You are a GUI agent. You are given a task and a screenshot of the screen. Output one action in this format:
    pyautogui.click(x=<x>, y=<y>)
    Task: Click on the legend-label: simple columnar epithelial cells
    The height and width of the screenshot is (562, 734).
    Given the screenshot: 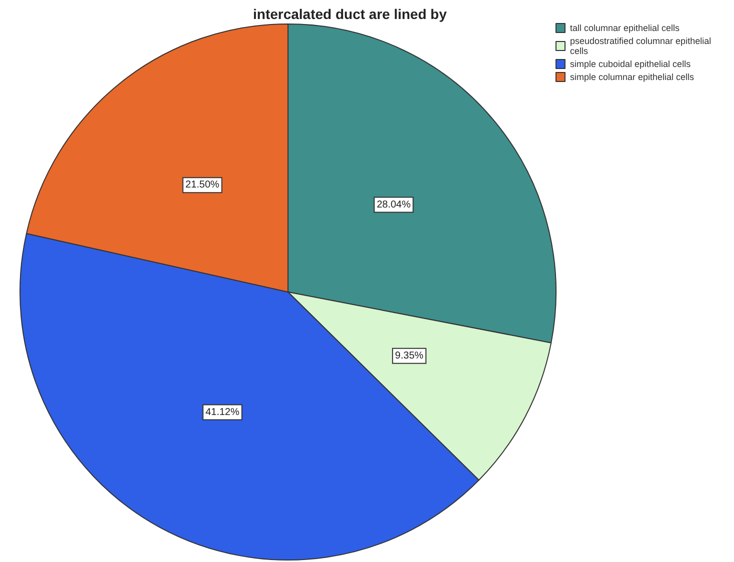 What is the action you would take?
    pyautogui.click(x=632, y=77)
    